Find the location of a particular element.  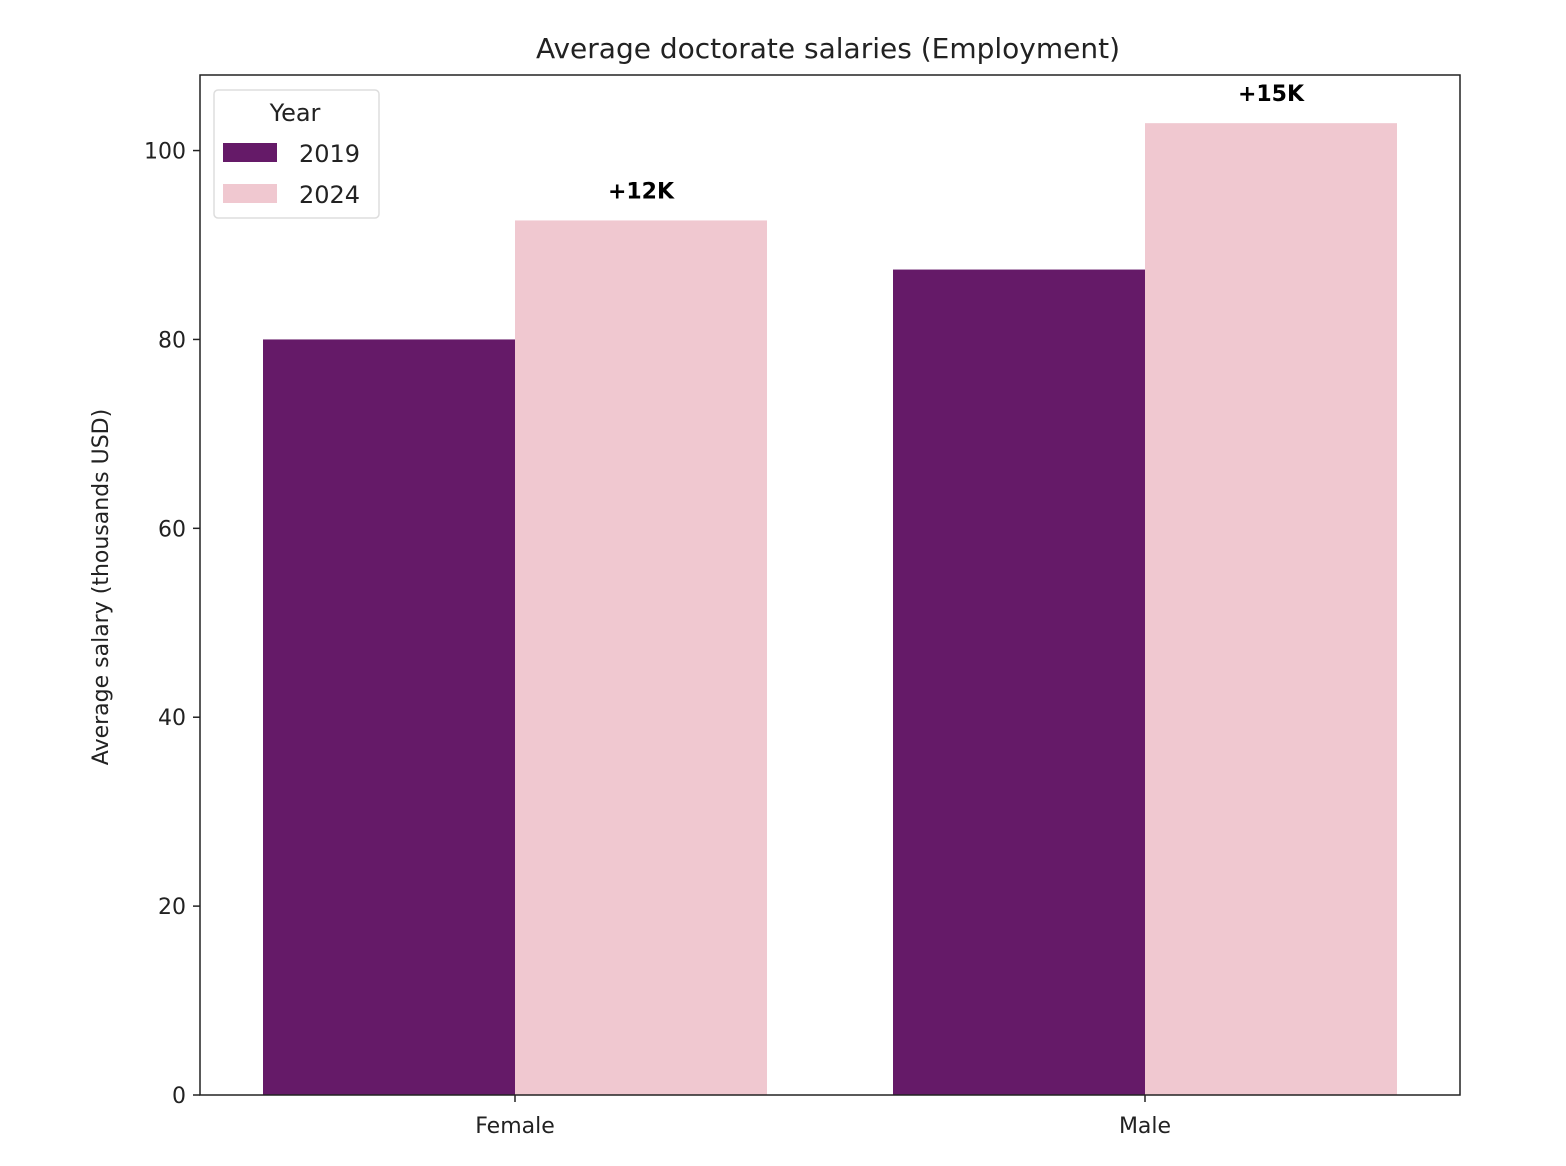

y-tick-label: 20 is located at coordinates (172, 907).